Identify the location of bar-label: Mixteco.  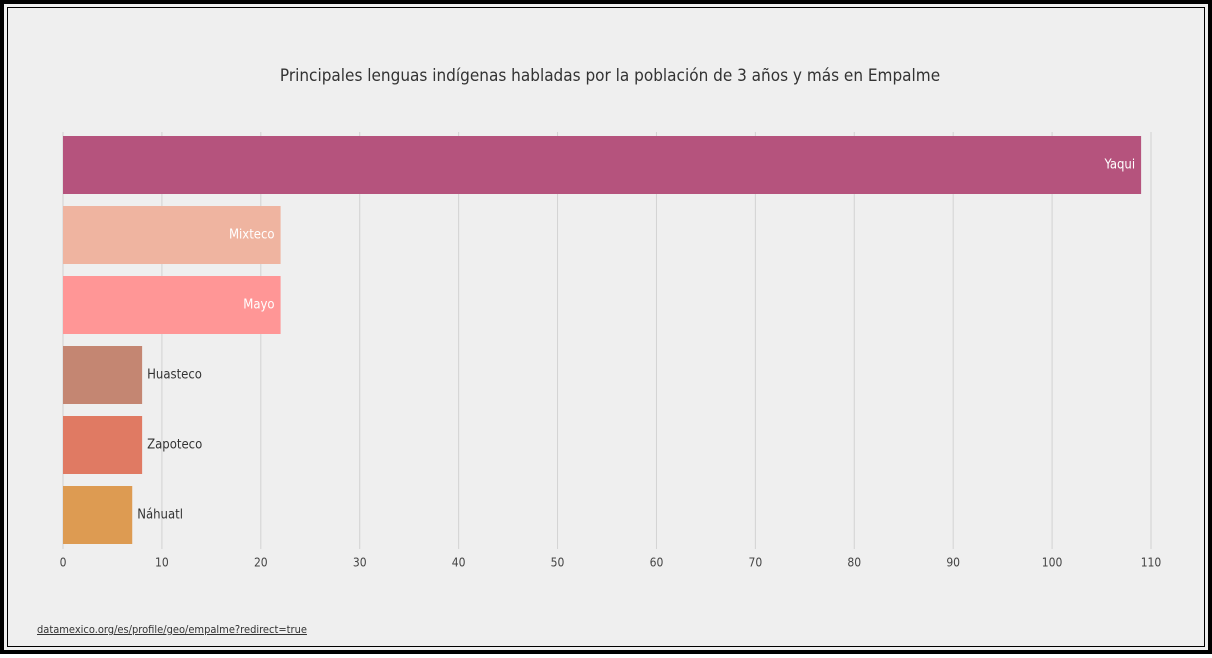
(252, 235).